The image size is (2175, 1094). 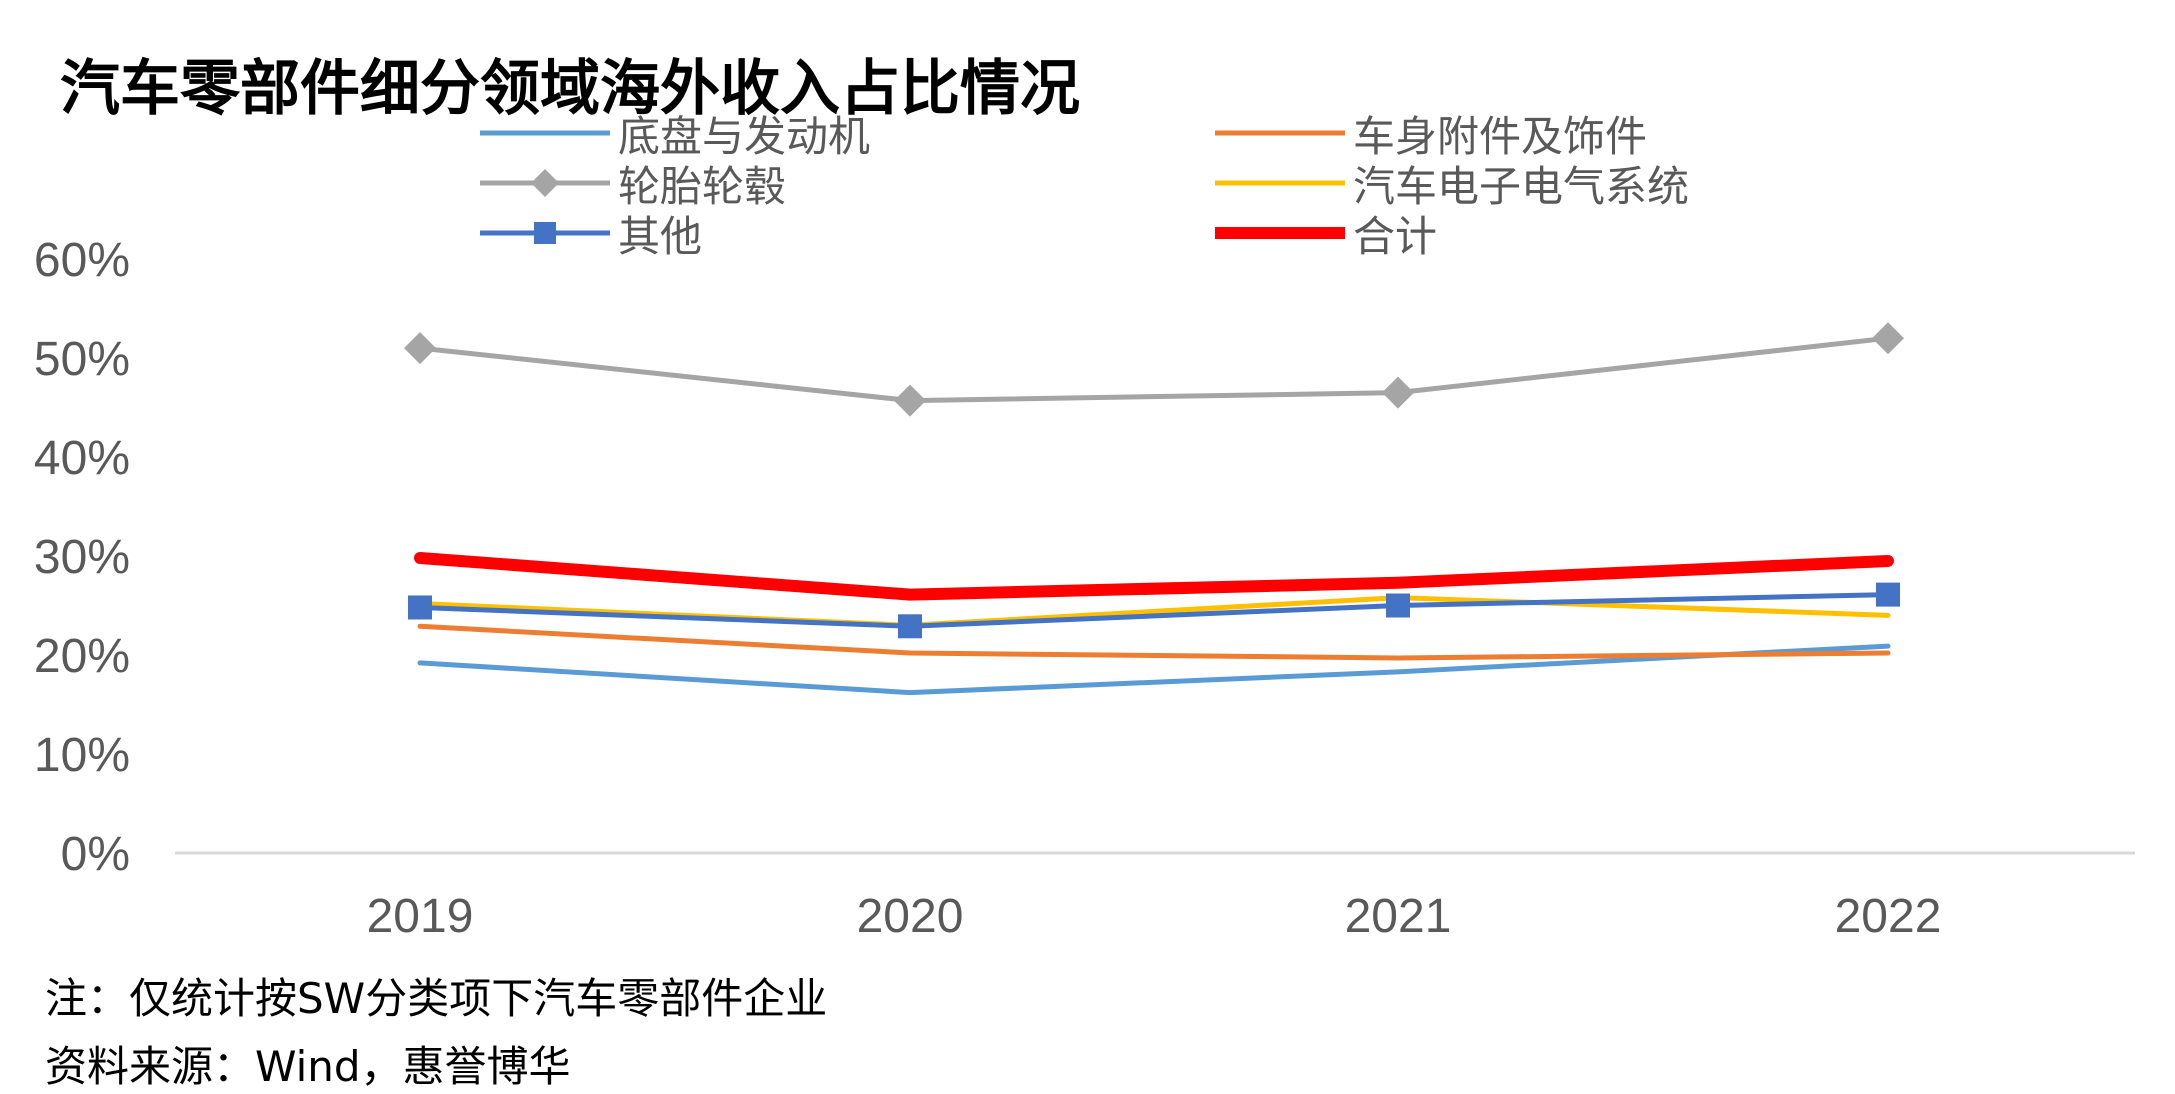 What do you see at coordinates (570, 89) in the screenshot?
I see `chart-title: 汽车零部件细分领域海外收入占比情况` at bounding box center [570, 89].